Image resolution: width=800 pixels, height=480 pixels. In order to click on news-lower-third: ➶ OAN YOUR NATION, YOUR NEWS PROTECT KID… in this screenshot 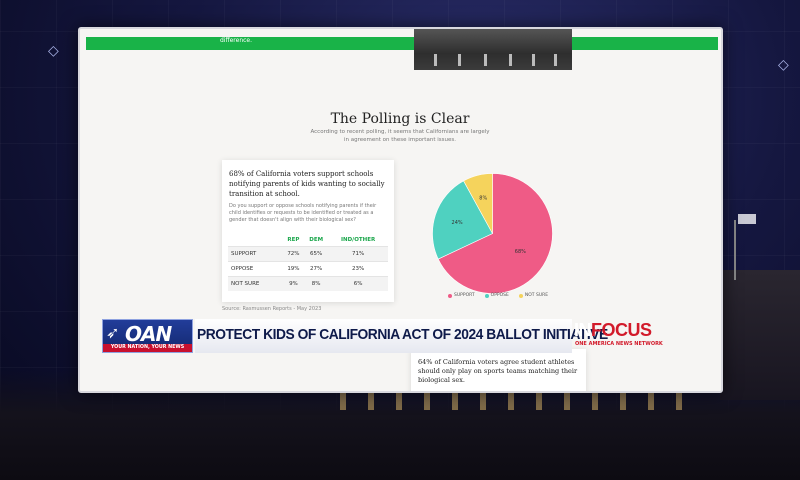, I will do `click(382, 336)`.